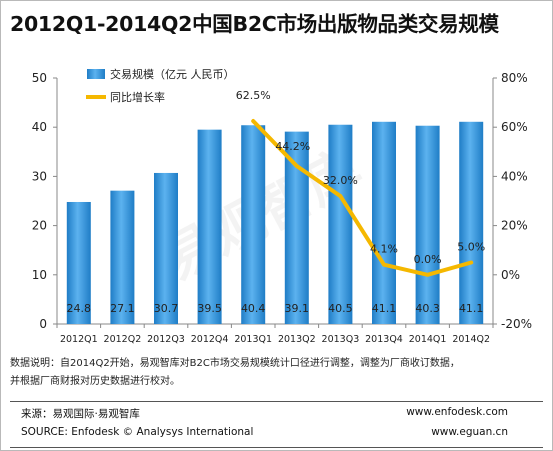 The image size is (553, 451). What do you see at coordinates (384, 308) in the screenshot?
I see `bar-label-2013Q4: 41.1` at bounding box center [384, 308].